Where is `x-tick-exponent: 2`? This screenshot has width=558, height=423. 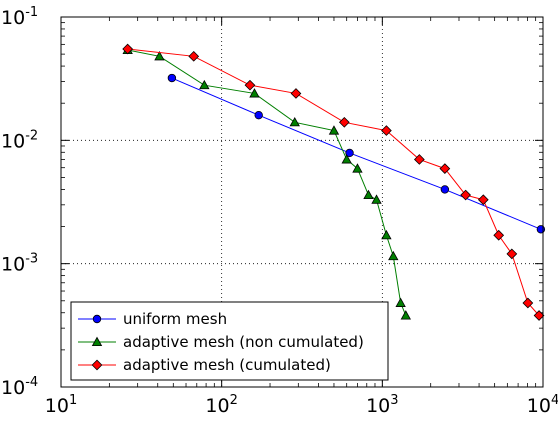 x-tick-exponent: 2 is located at coordinates (234, 400).